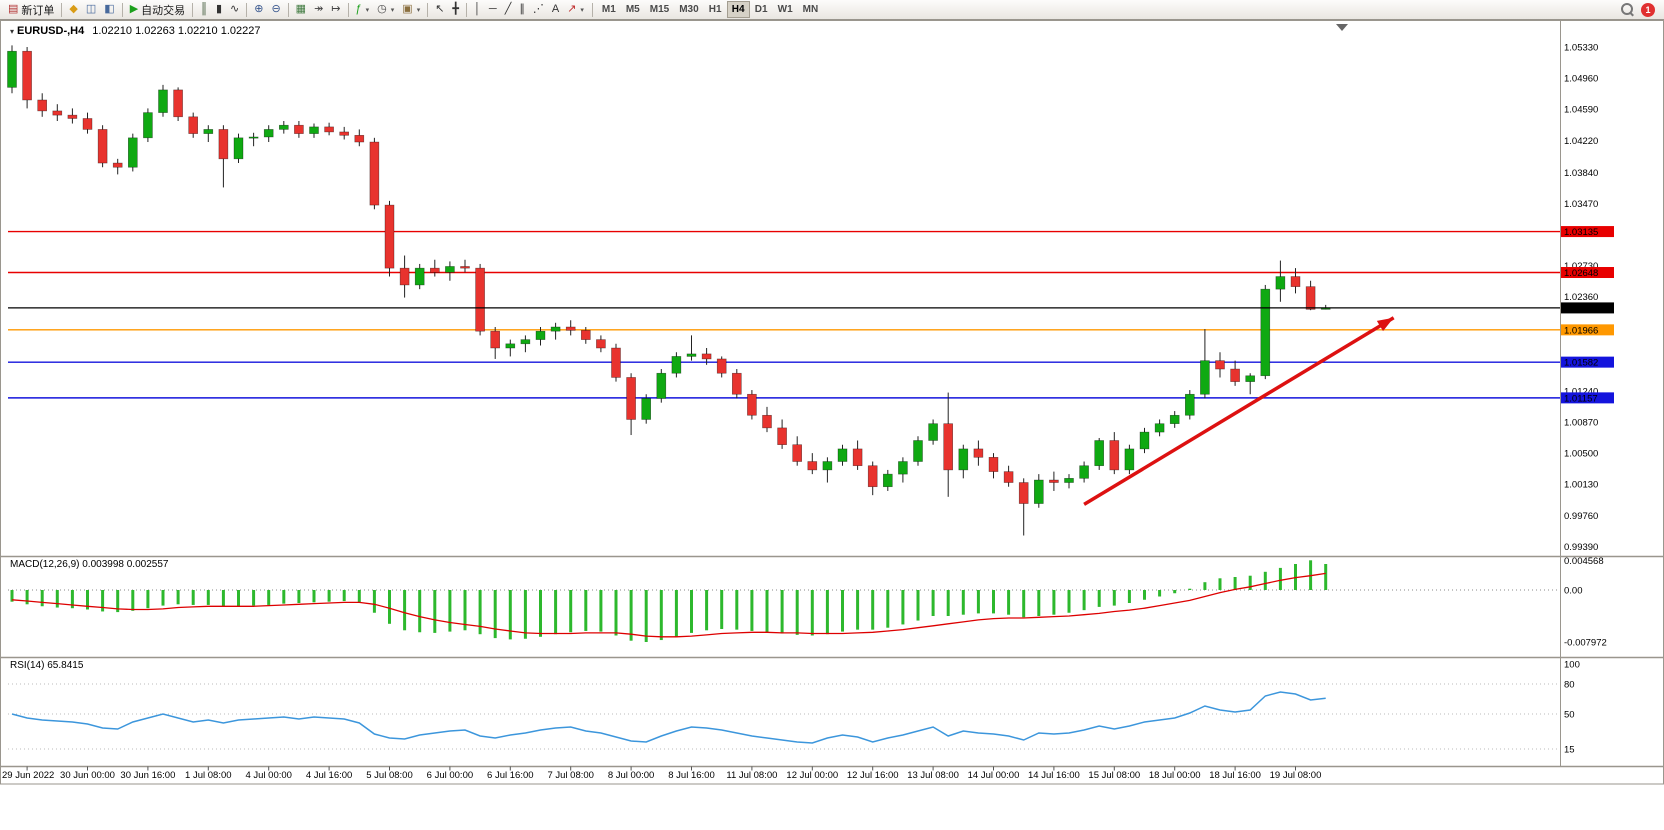  Describe the element at coordinates (318, 9) in the screenshot. I see `auto-scroll-button: ↠` at that location.